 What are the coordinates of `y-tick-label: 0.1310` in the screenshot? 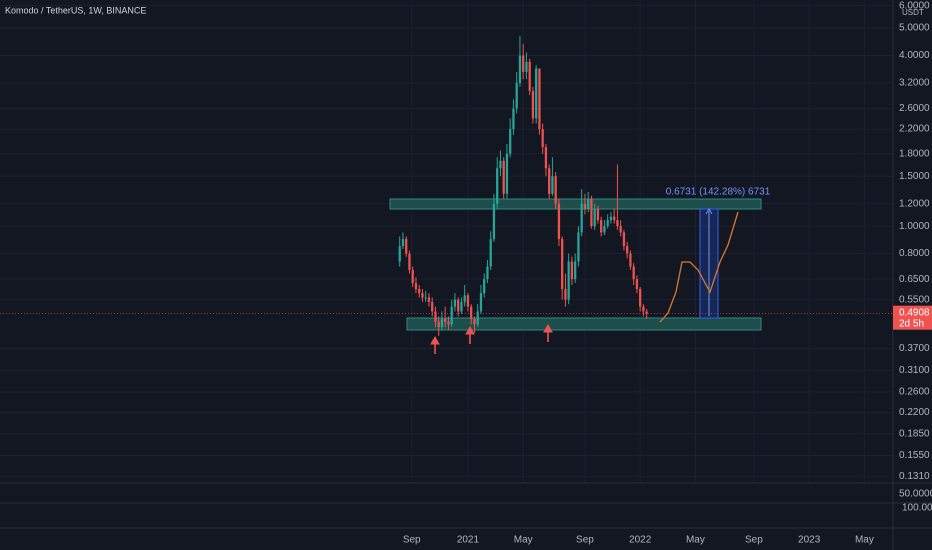 It's located at (914, 476).